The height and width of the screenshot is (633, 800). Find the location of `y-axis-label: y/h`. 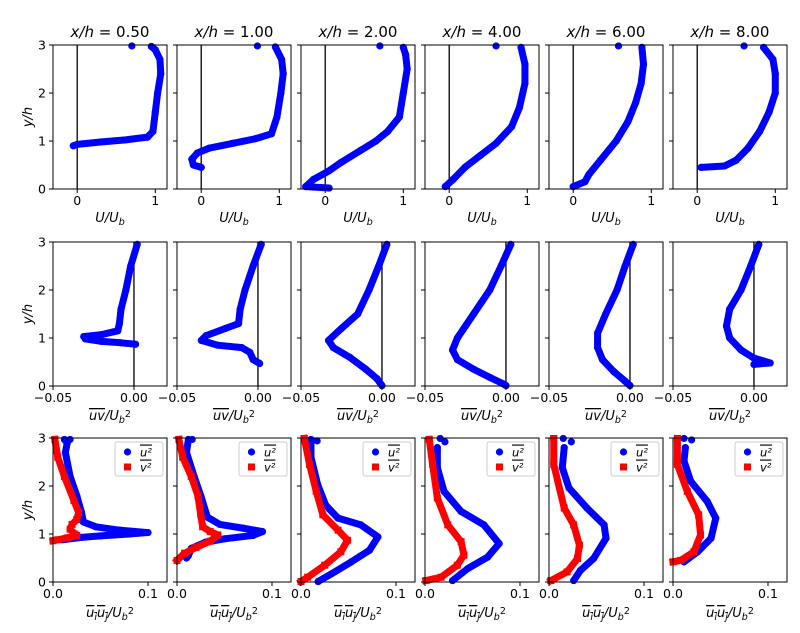

y-axis-label: y/h is located at coordinates (28, 510).